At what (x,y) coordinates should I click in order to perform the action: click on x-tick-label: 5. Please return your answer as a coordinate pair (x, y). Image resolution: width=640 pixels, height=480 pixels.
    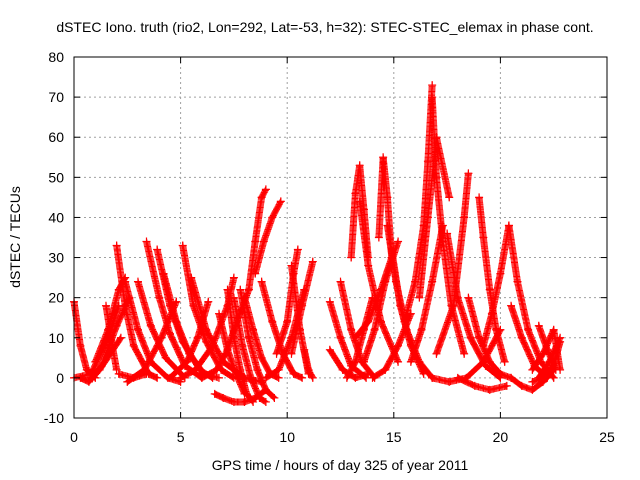
    Looking at the image, I should click on (181, 437).